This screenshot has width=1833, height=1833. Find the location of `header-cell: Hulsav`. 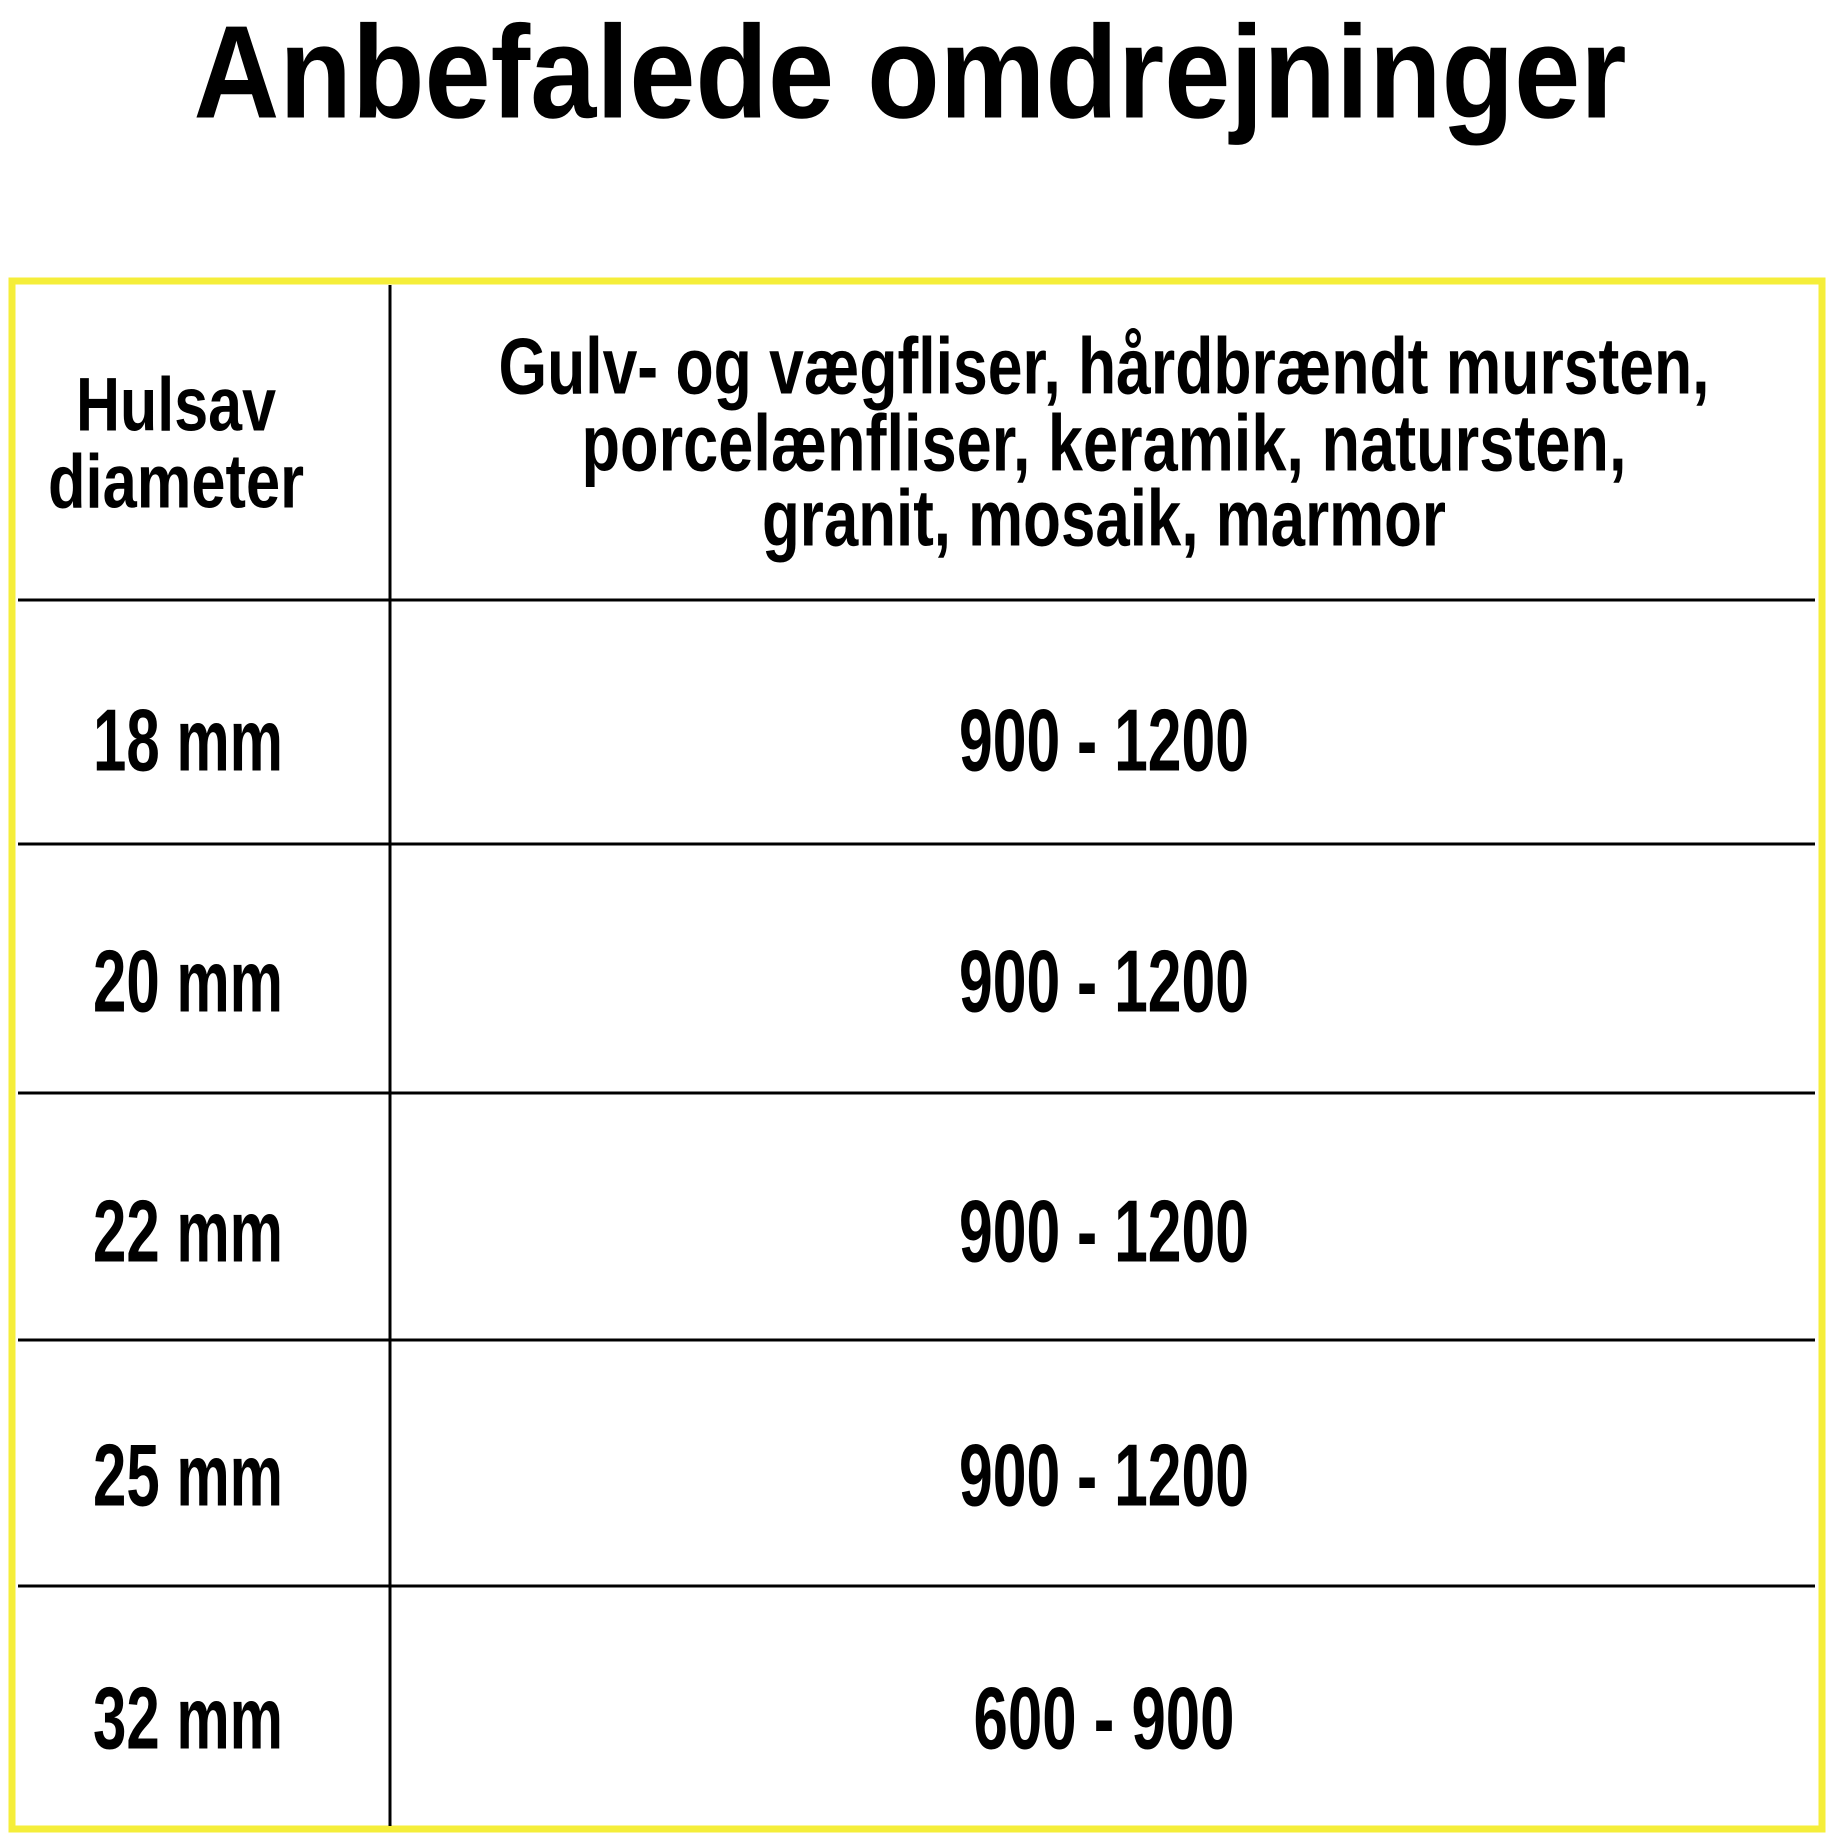

header-cell: Hulsav is located at coordinates (176, 405).